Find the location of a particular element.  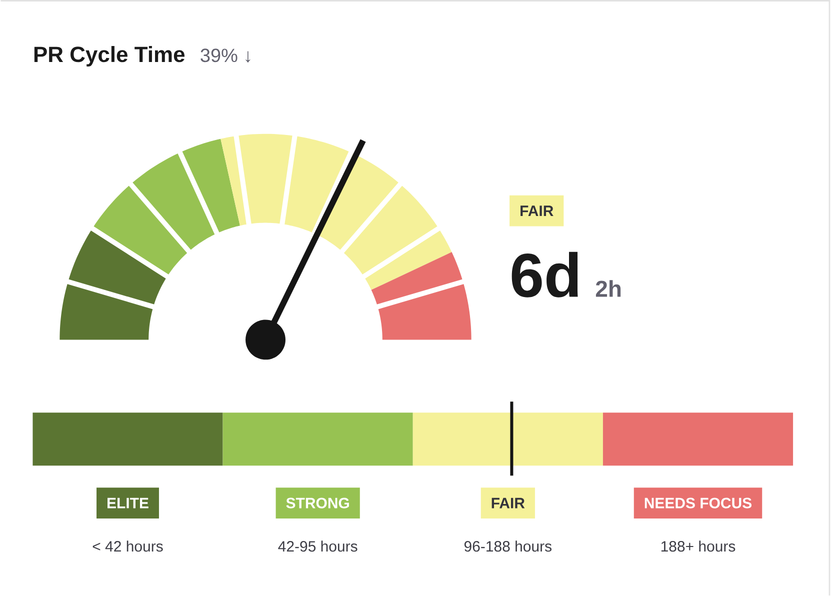

text: FAIR is located at coordinates (508, 503).